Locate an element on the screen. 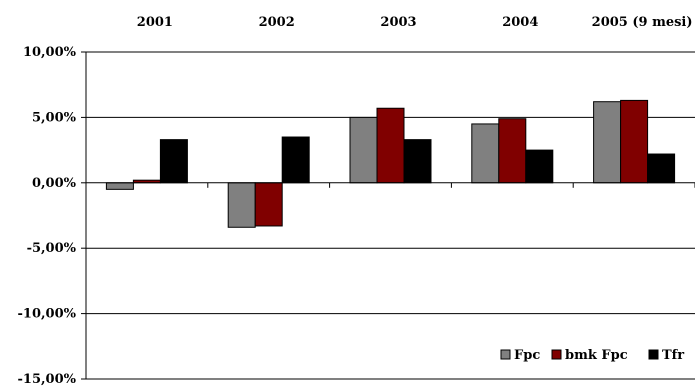 The height and width of the screenshot is (387, 695). category-label: 2005 (9 mesi) is located at coordinates (642, 22).